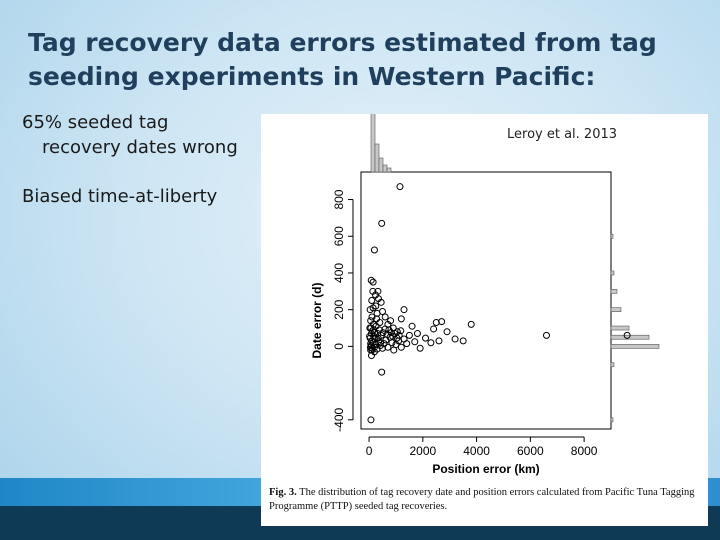 This screenshot has width=720, height=540. I want to click on y-tick-label: -400, so click(339, 419).